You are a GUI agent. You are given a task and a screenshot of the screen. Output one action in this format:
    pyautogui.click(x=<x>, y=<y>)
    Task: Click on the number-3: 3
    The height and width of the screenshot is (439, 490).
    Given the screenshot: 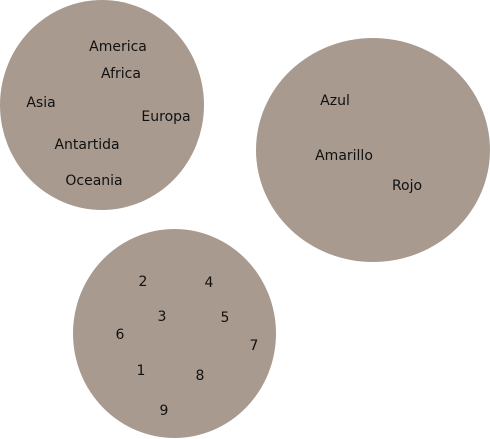 What is the action you would take?
    pyautogui.click(x=162, y=317)
    